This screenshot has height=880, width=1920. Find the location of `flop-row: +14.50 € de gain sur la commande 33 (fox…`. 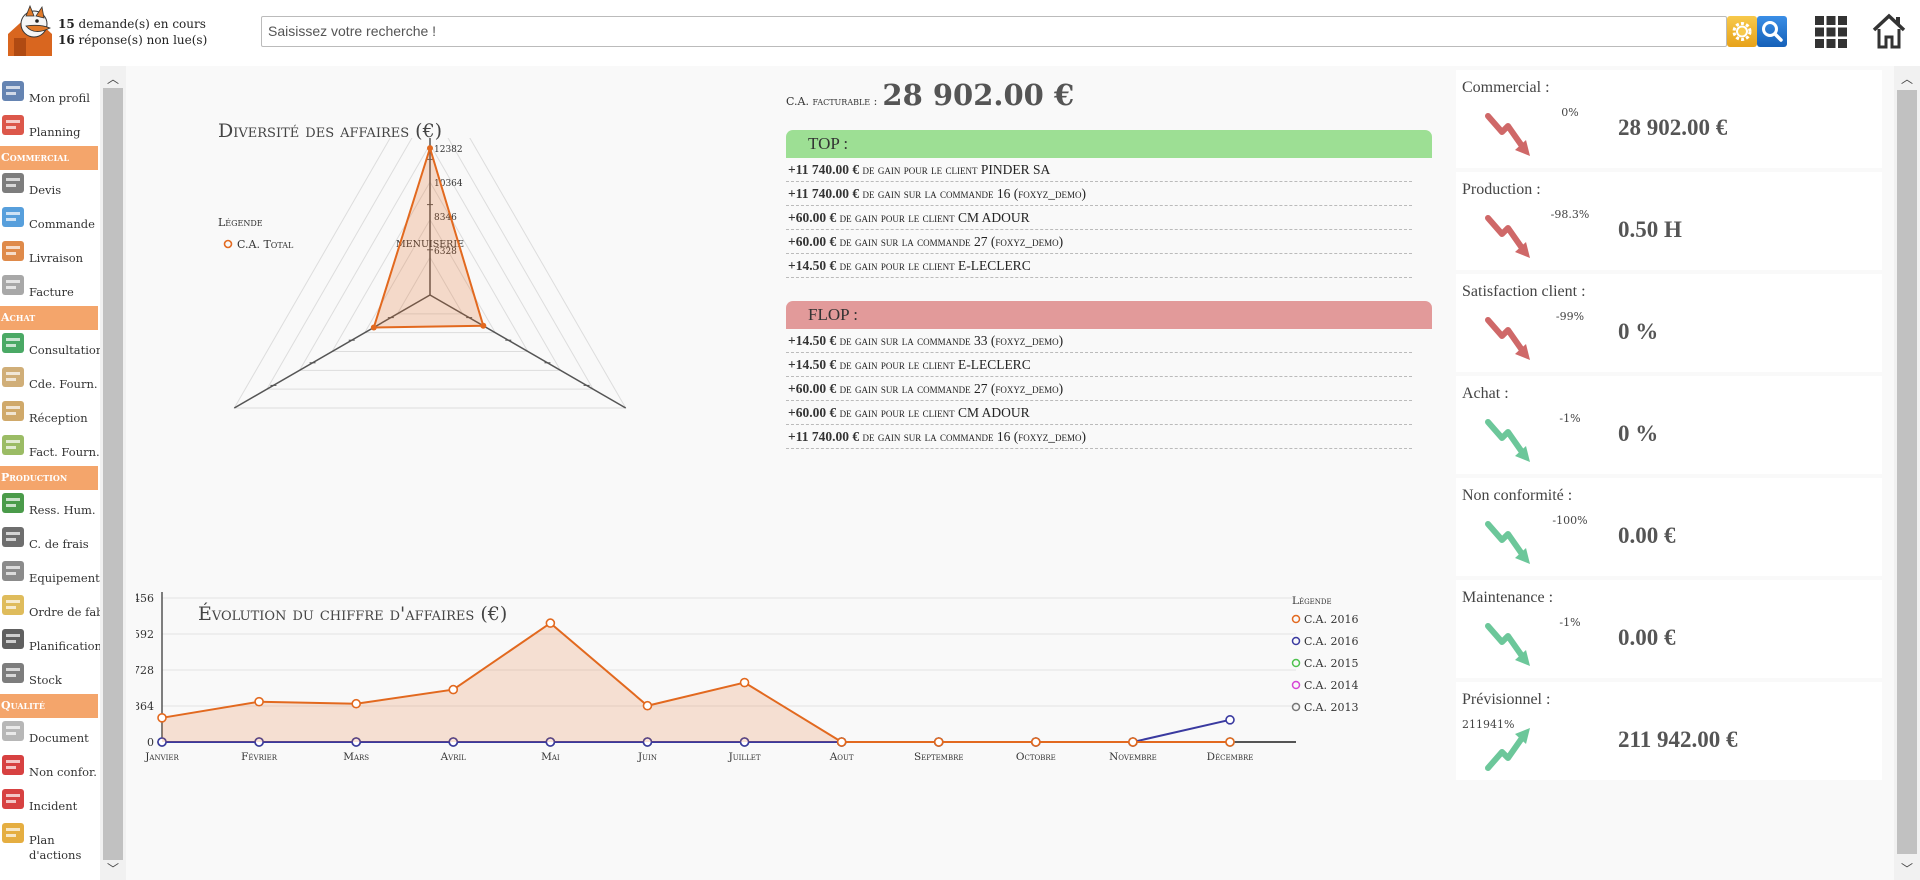

flop-row: +14.50 € de gain sur la commande 33 (fox… is located at coordinates (1099, 341).